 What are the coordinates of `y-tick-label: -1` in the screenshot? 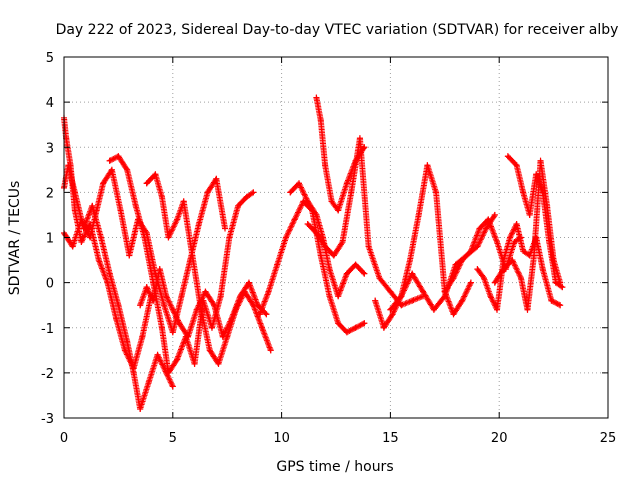 It's located at (47, 329).